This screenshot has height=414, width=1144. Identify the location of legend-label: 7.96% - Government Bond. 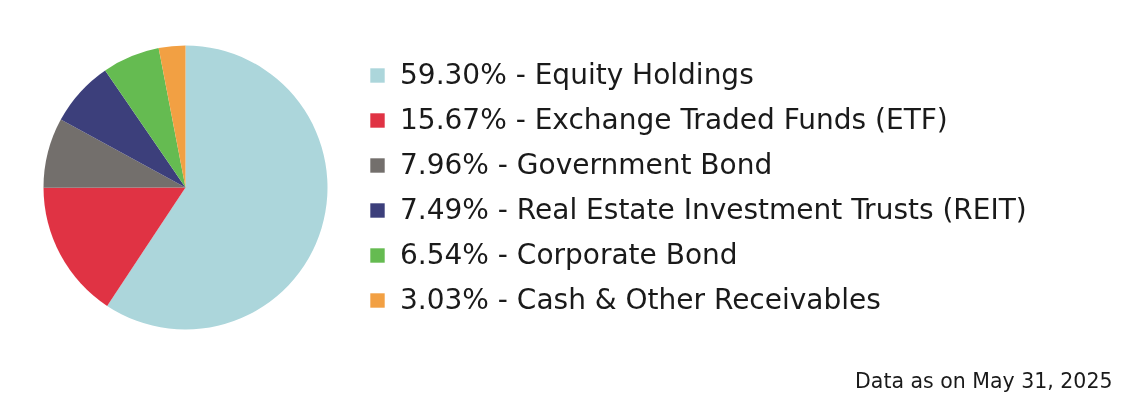
(586, 164).